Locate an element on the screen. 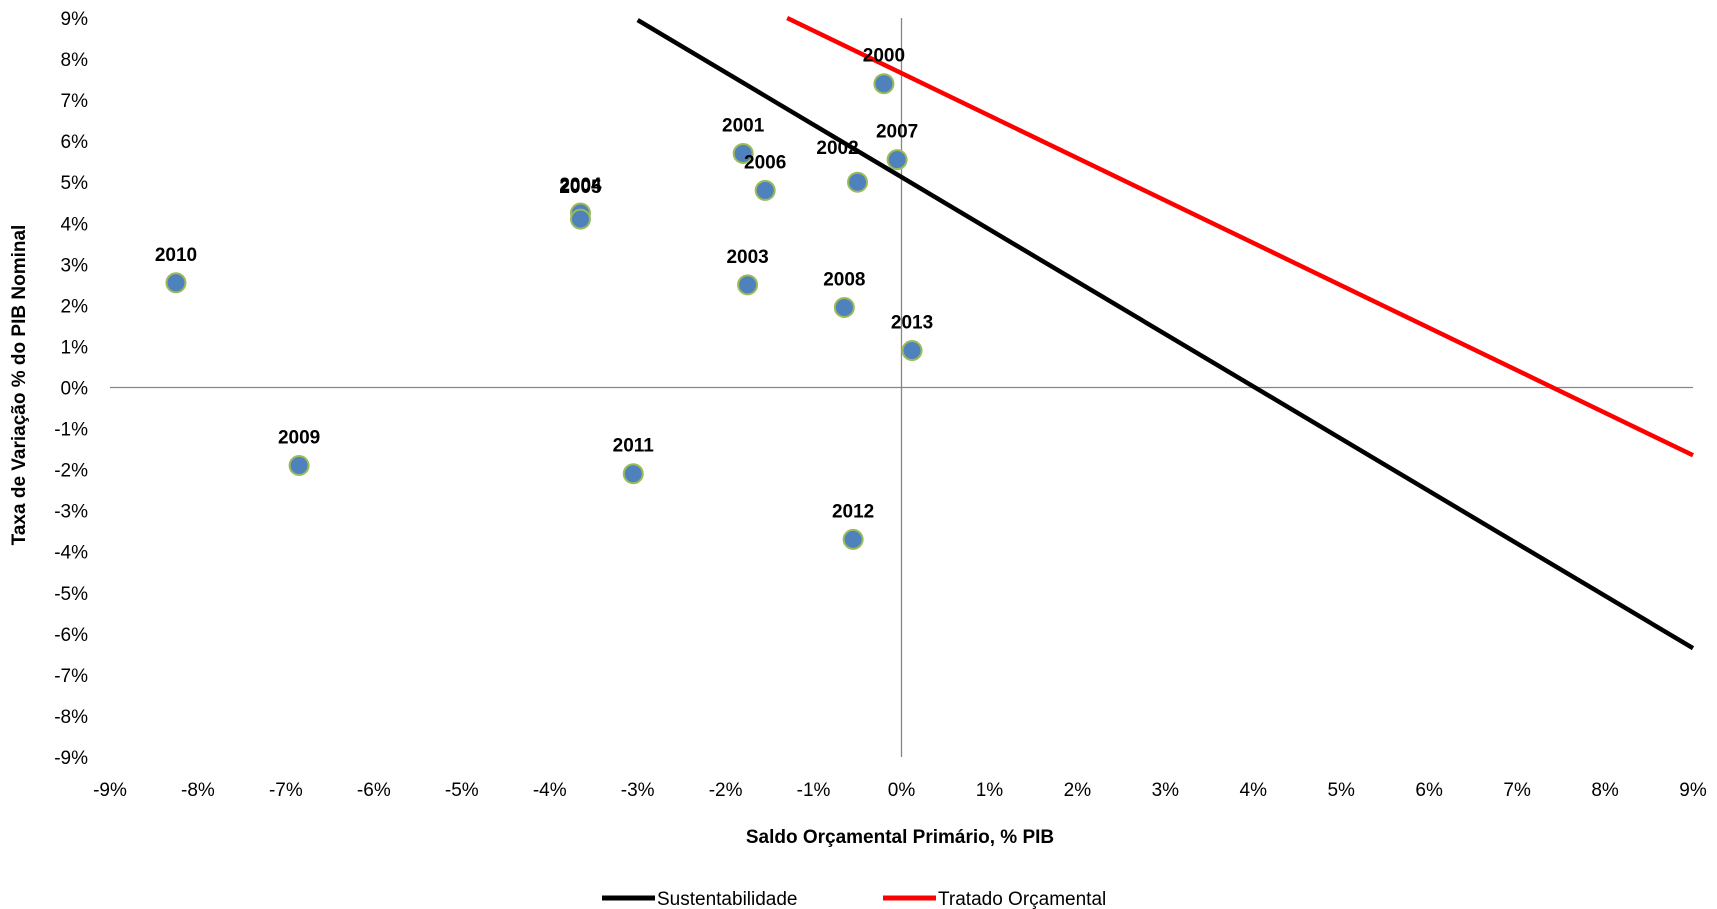 Image resolution: width=1717 pixels, height=909 pixels. data-point-2002 is located at coordinates (858, 182).